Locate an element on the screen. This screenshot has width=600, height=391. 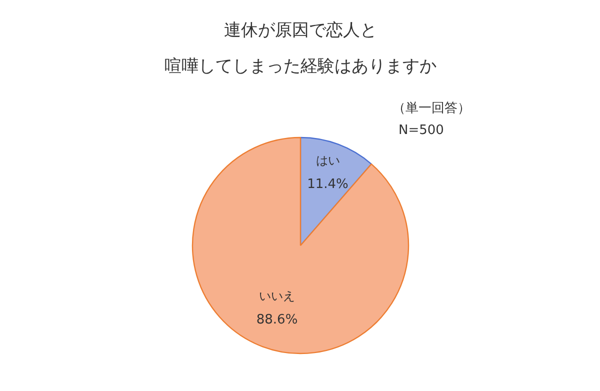
chart-subtitle: 喧嘩してしまった経験はありますか is located at coordinates (300, 66).